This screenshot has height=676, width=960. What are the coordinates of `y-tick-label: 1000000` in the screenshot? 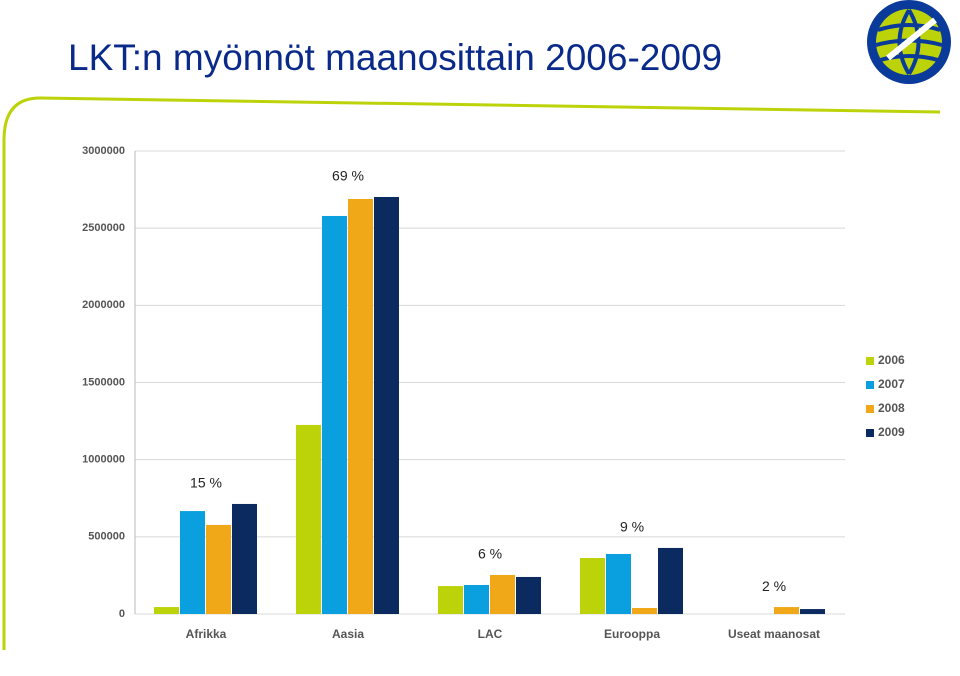 It's located at (103, 460).